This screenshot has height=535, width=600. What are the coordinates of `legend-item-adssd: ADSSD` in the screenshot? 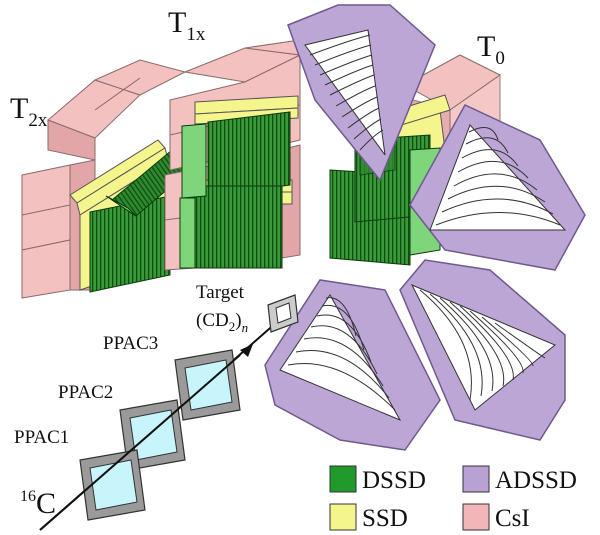 It's located at (519, 479).